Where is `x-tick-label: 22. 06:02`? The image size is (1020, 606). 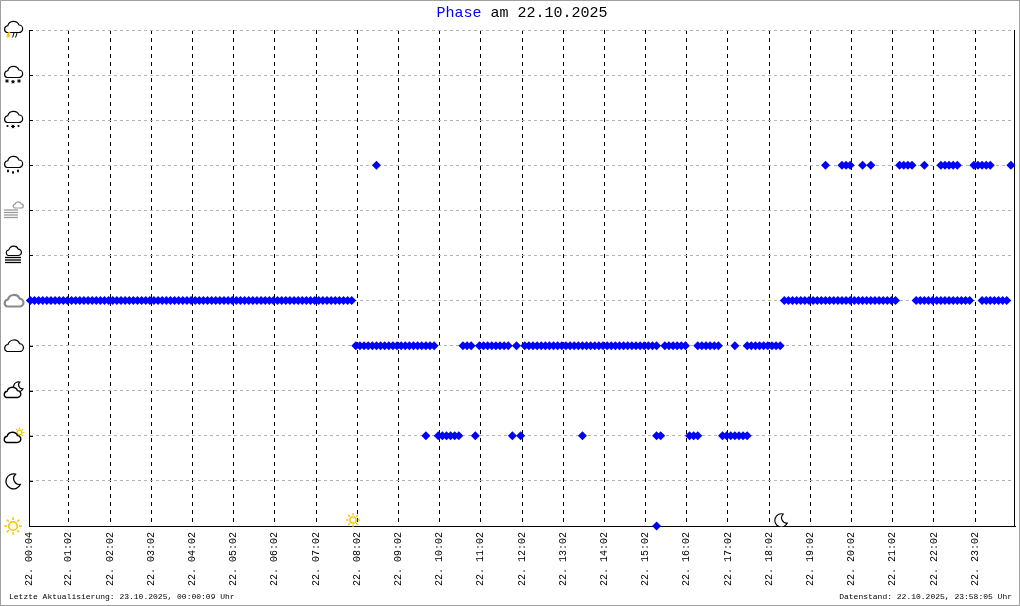
x-tick-label: 22. 06:02 is located at coordinates (275, 559).